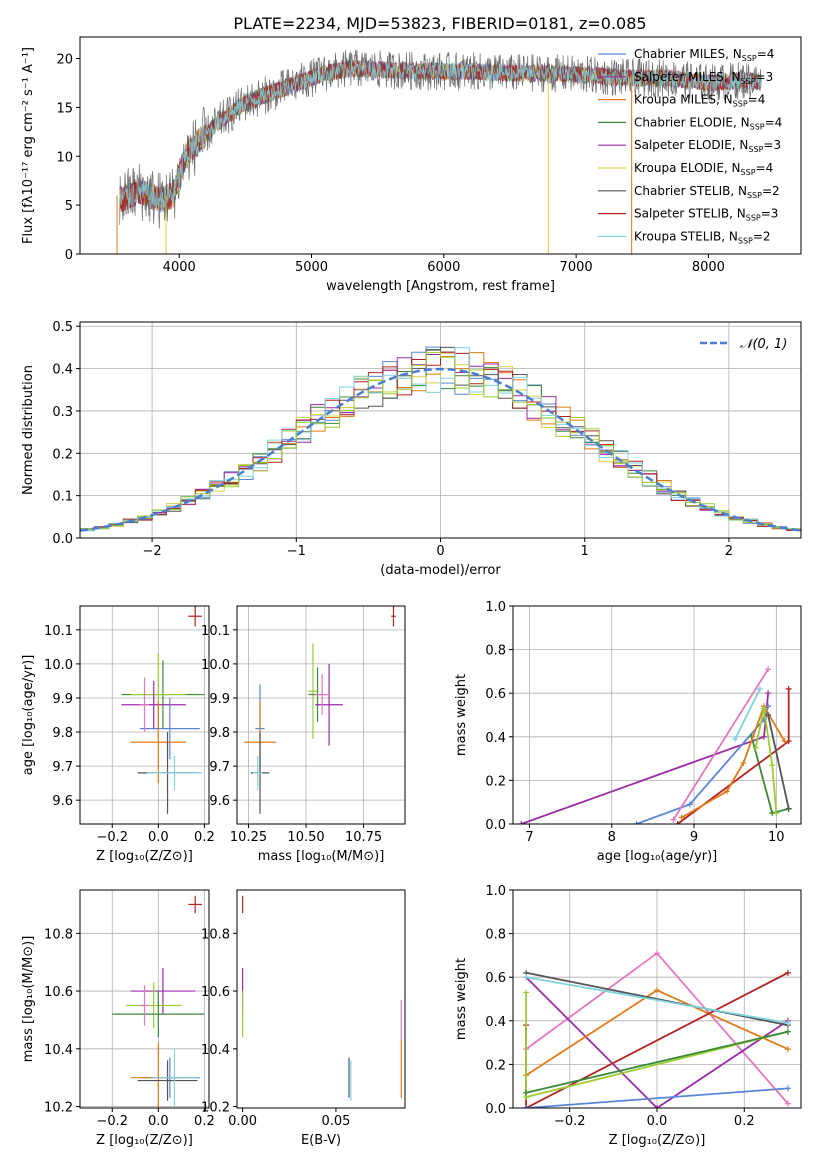 The width and height of the screenshot is (819, 1170). I want to click on y-tick-label: 10.1, so click(215, 631).